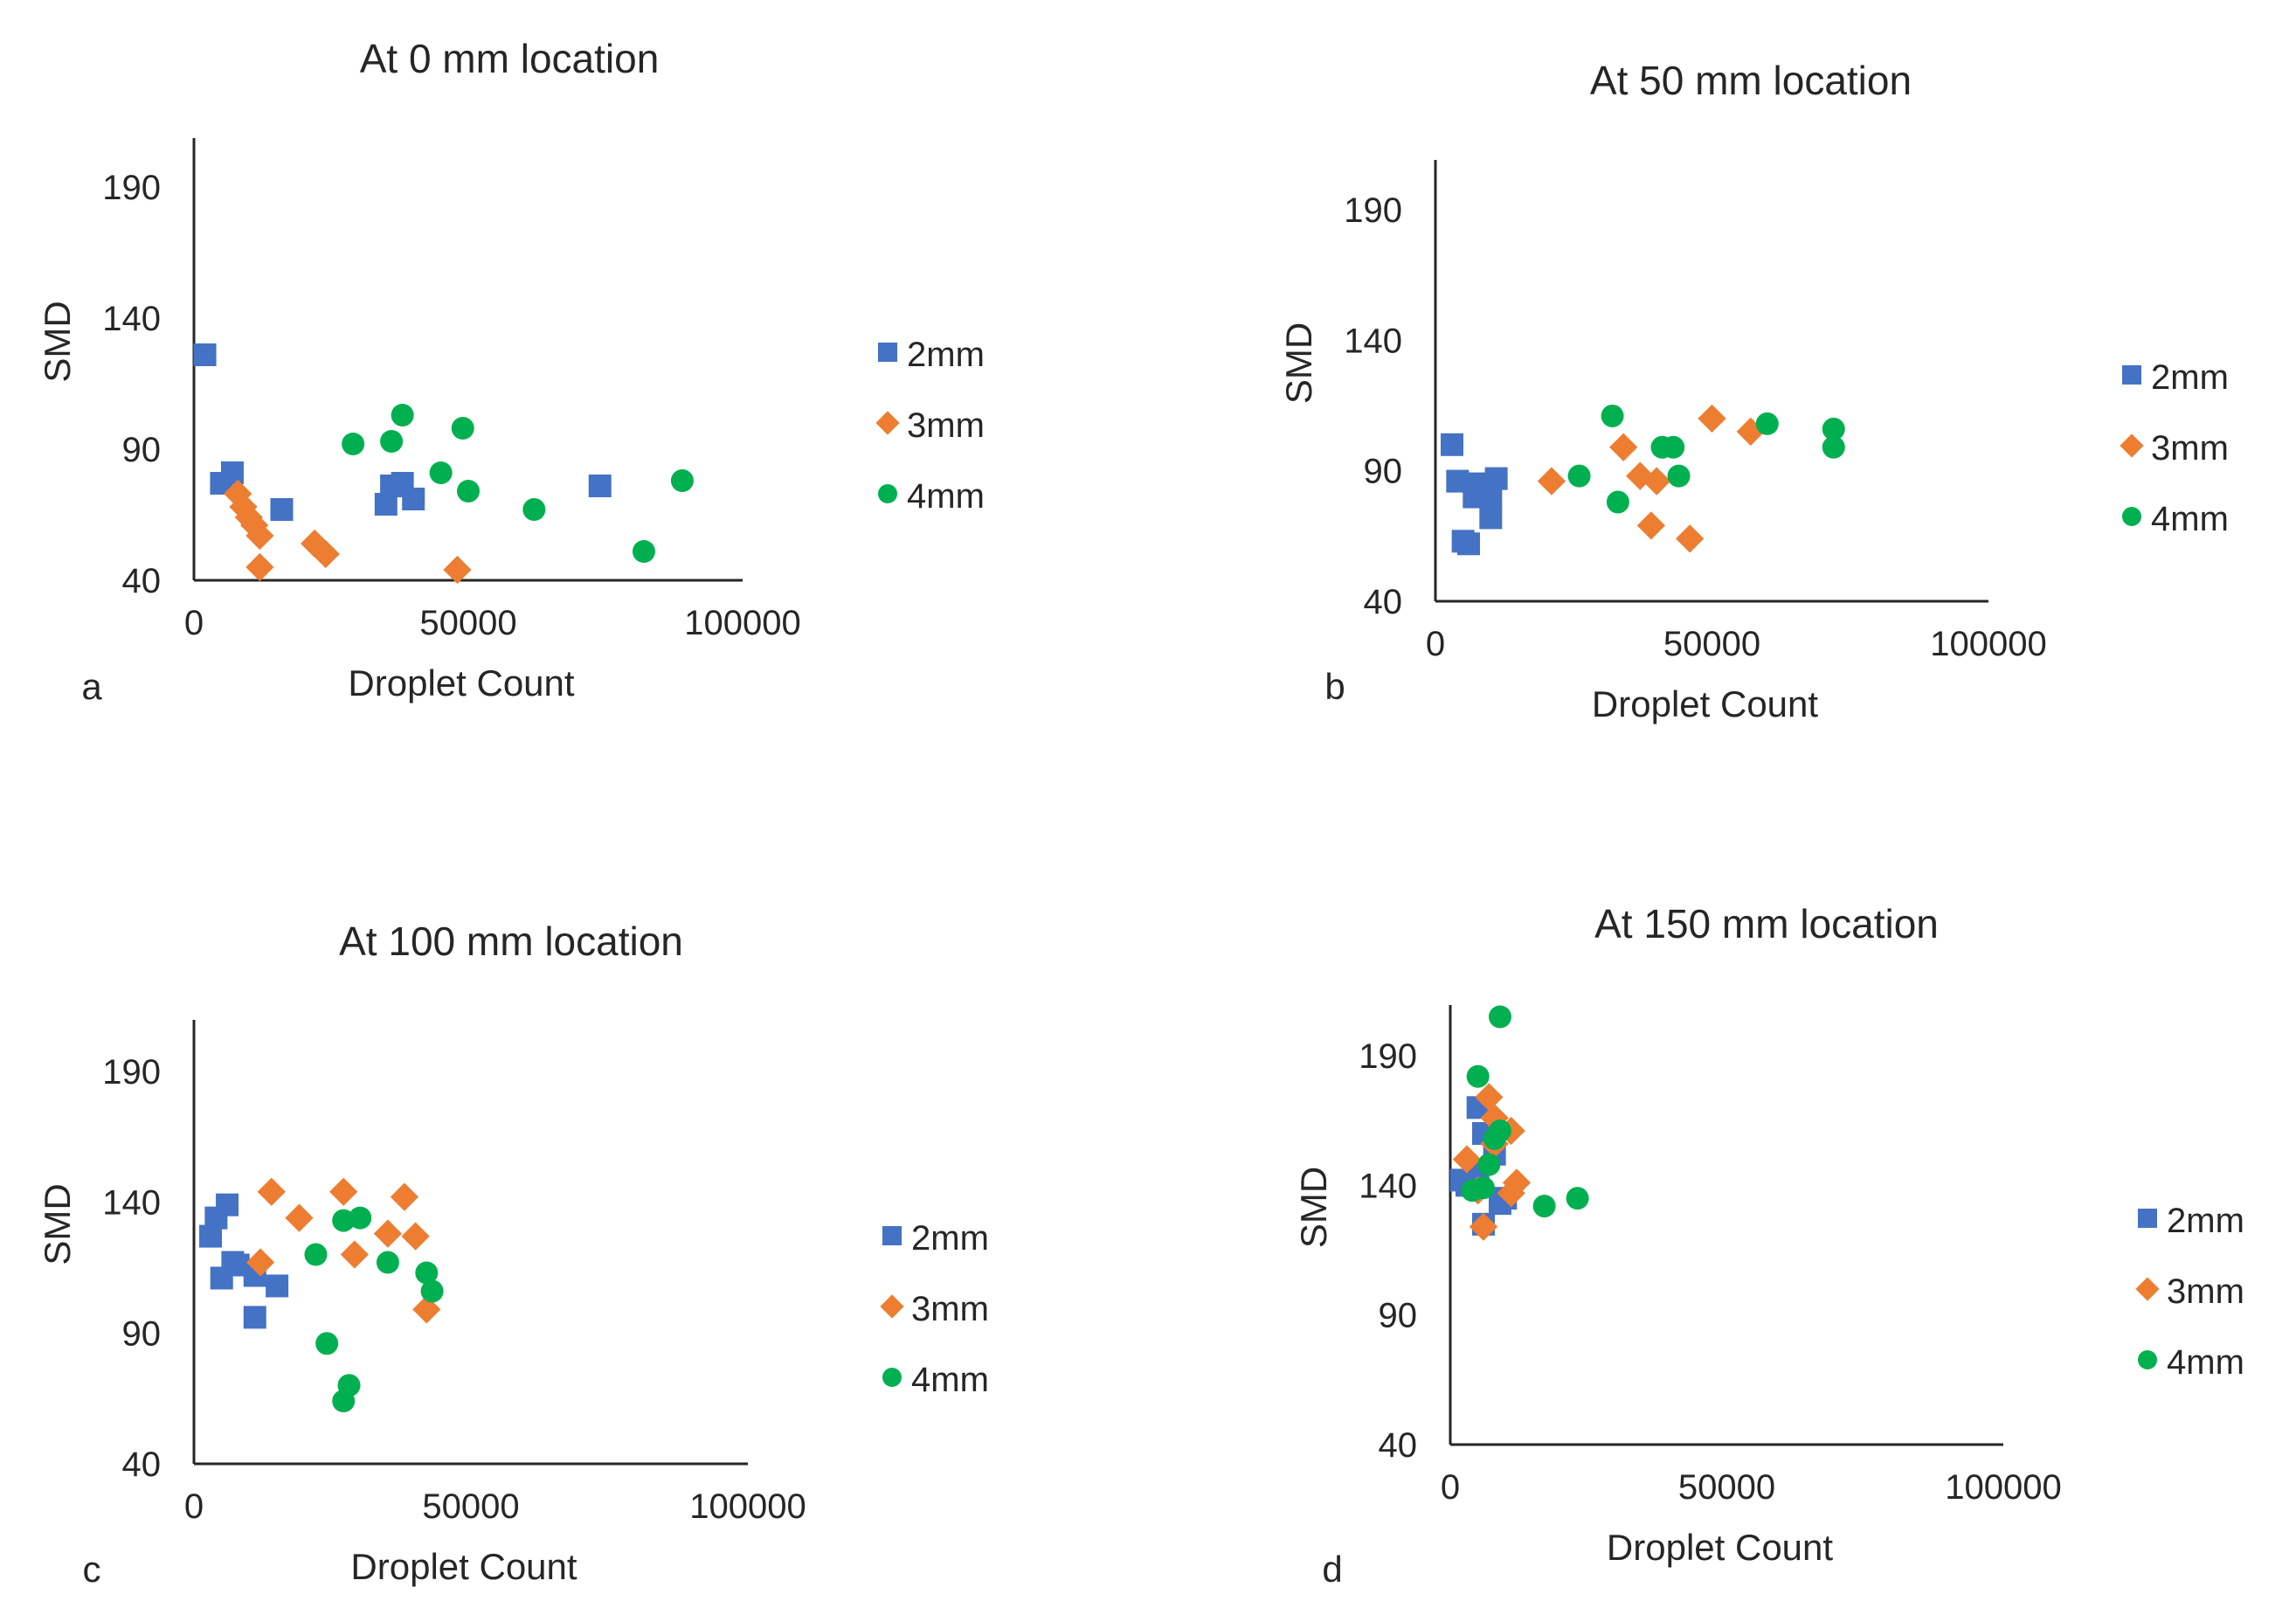 This screenshot has width=2296, height=1615. Describe the element at coordinates (510, 58) in the screenshot. I see `chart-title: At 0 mm location` at that location.